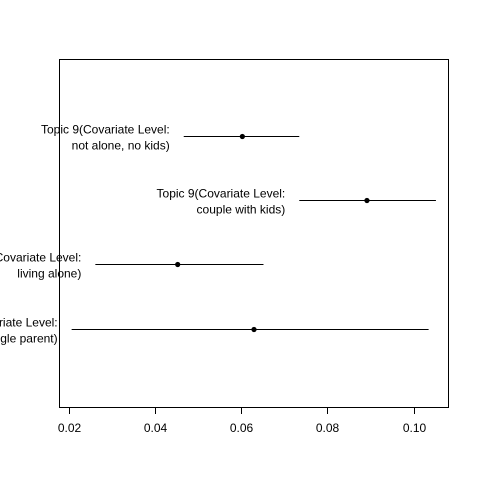 The height and width of the screenshot is (480, 480). I want to click on point-label: not alone, no kids), so click(121, 146).